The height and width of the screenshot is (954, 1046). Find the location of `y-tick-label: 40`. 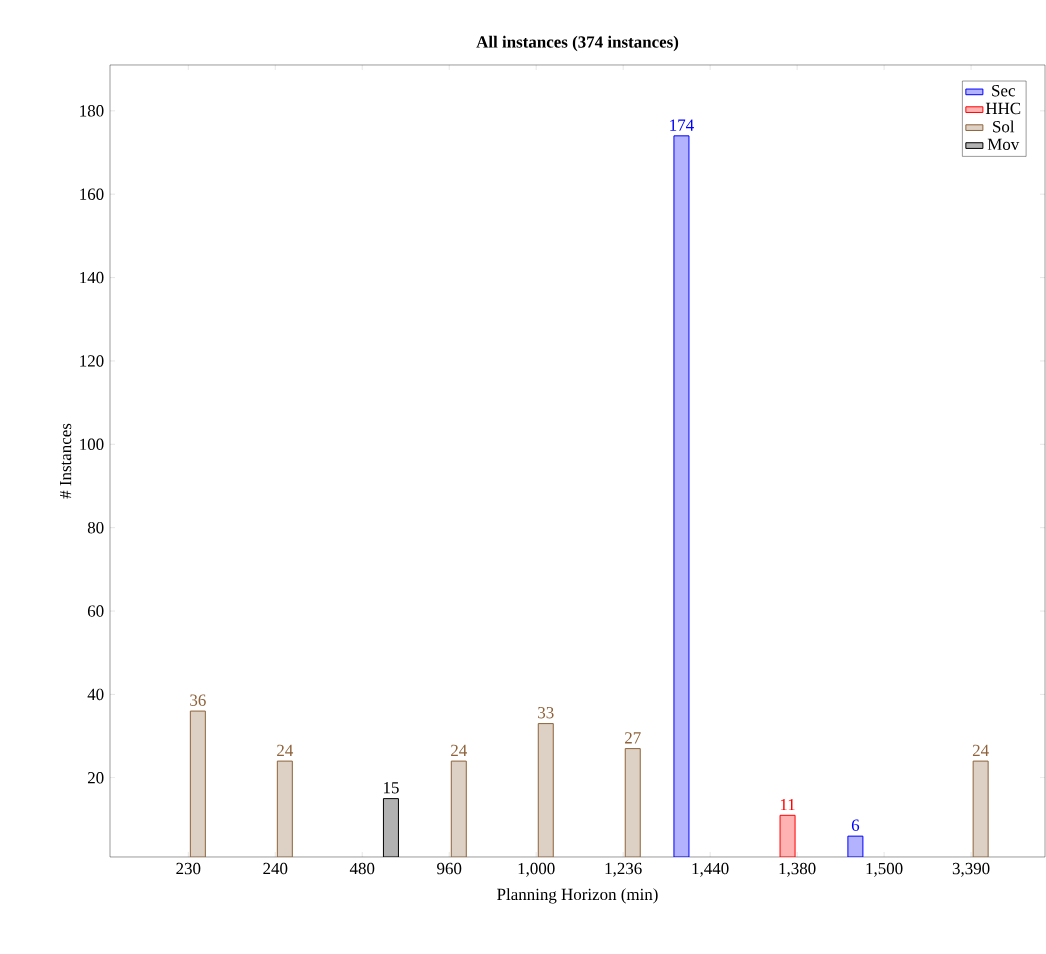

y-tick-label: 40 is located at coordinates (95, 694).